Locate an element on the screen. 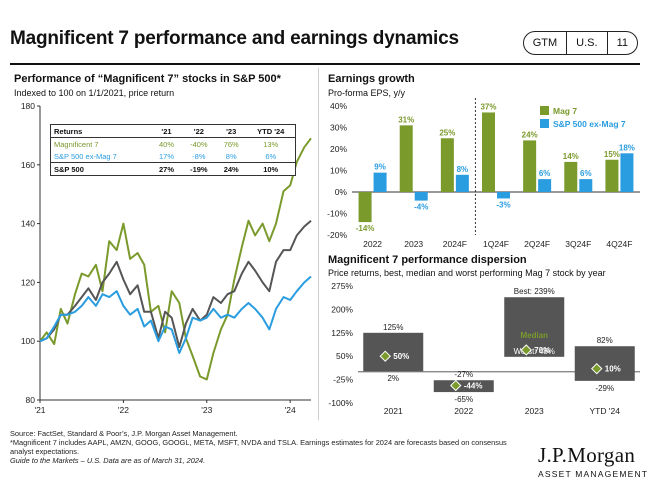  data-label: -3% is located at coordinates (503, 204).